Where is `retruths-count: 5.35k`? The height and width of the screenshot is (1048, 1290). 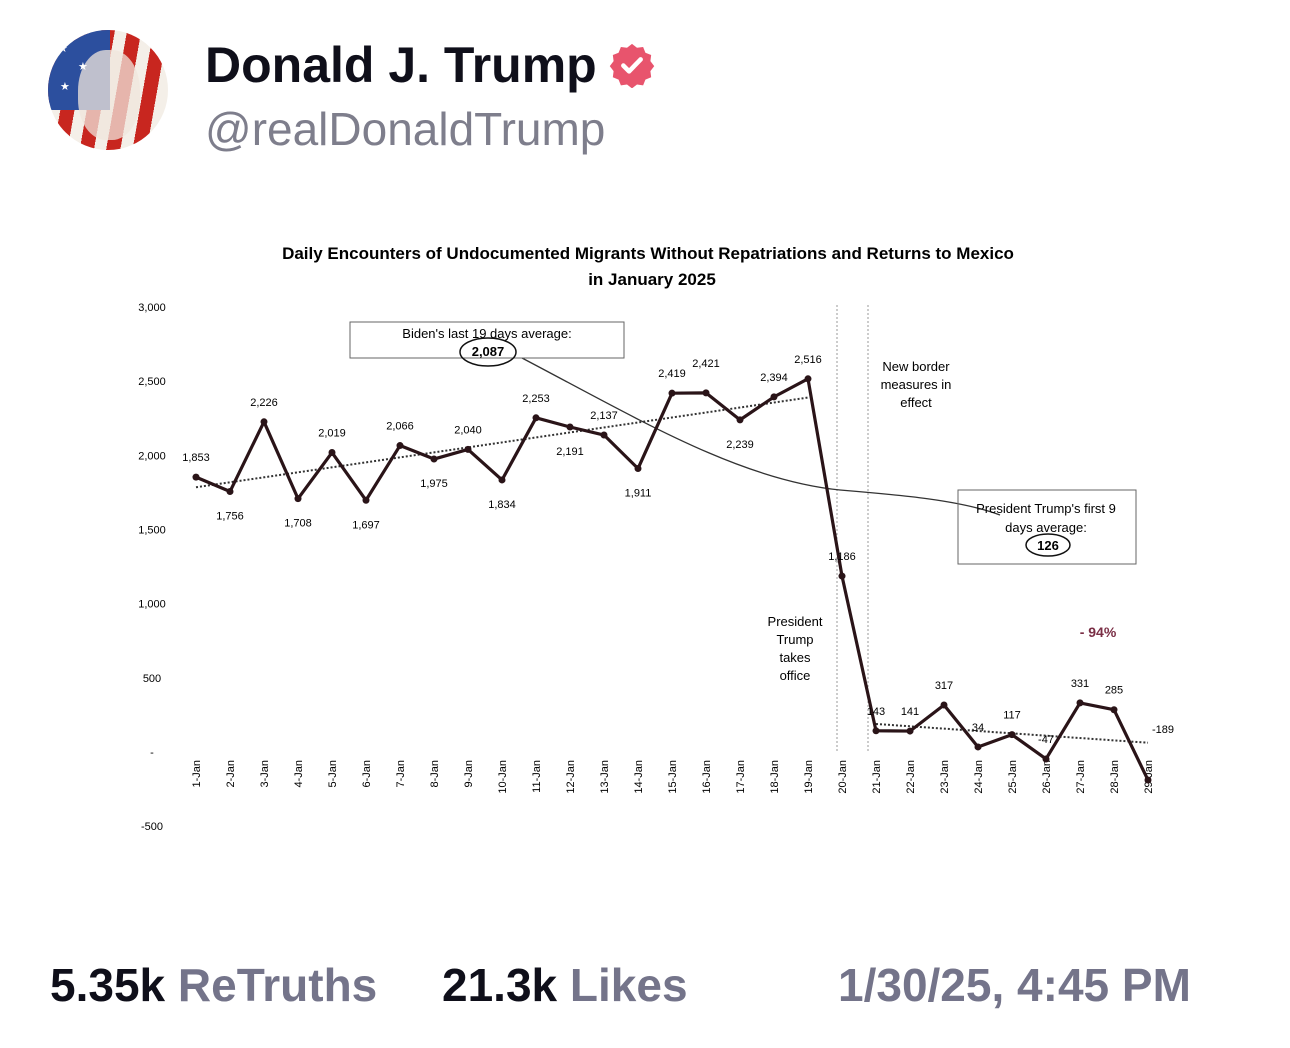 retruths-count: 5.35k is located at coordinates (108, 985).